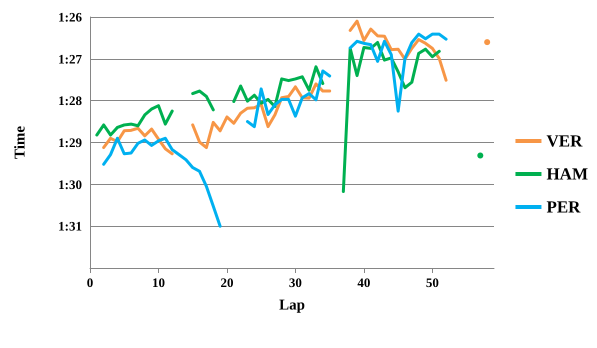  Describe the element at coordinates (70, 184) in the screenshot. I see `y-tick-label: 1:30` at that location.